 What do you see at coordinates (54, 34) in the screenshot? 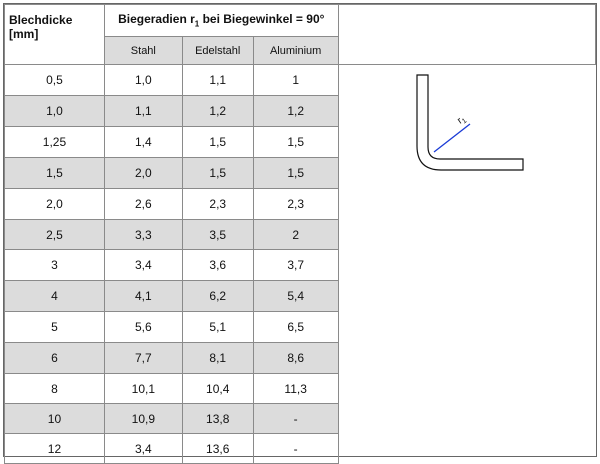
I see `thickness-header: Blechdicke [mm]` at bounding box center [54, 34].